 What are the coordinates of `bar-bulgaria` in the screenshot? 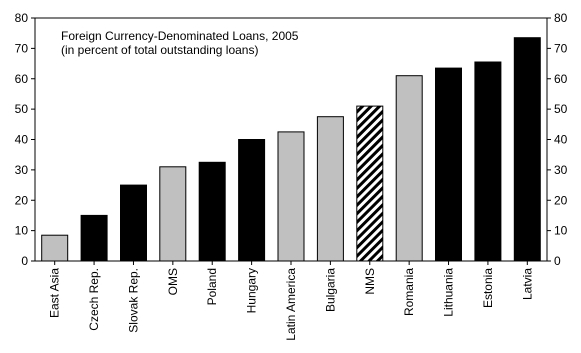 It's located at (330, 189).